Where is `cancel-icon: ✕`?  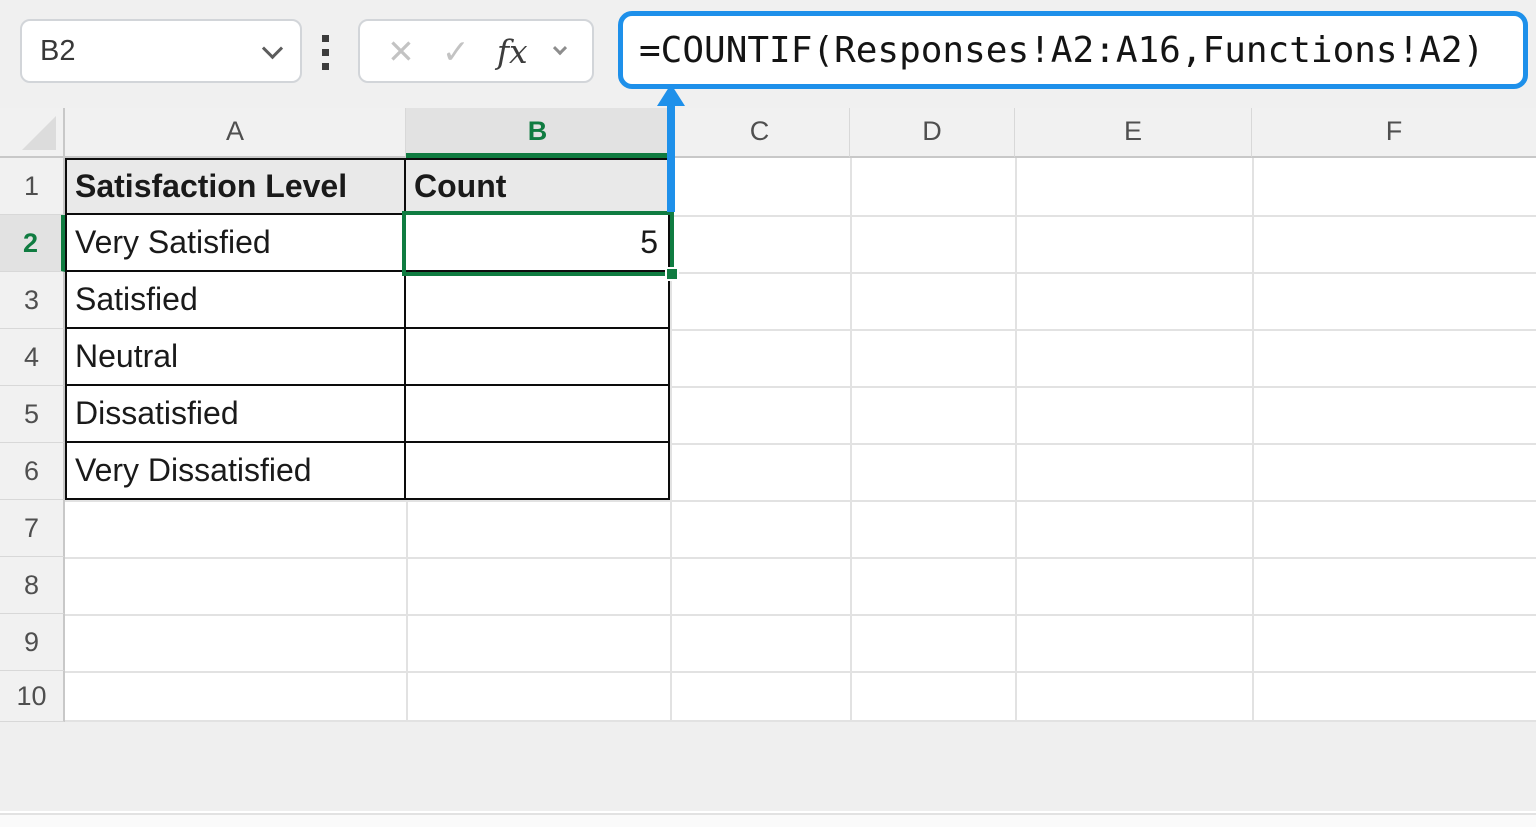 cancel-icon: ✕ is located at coordinates (401, 51).